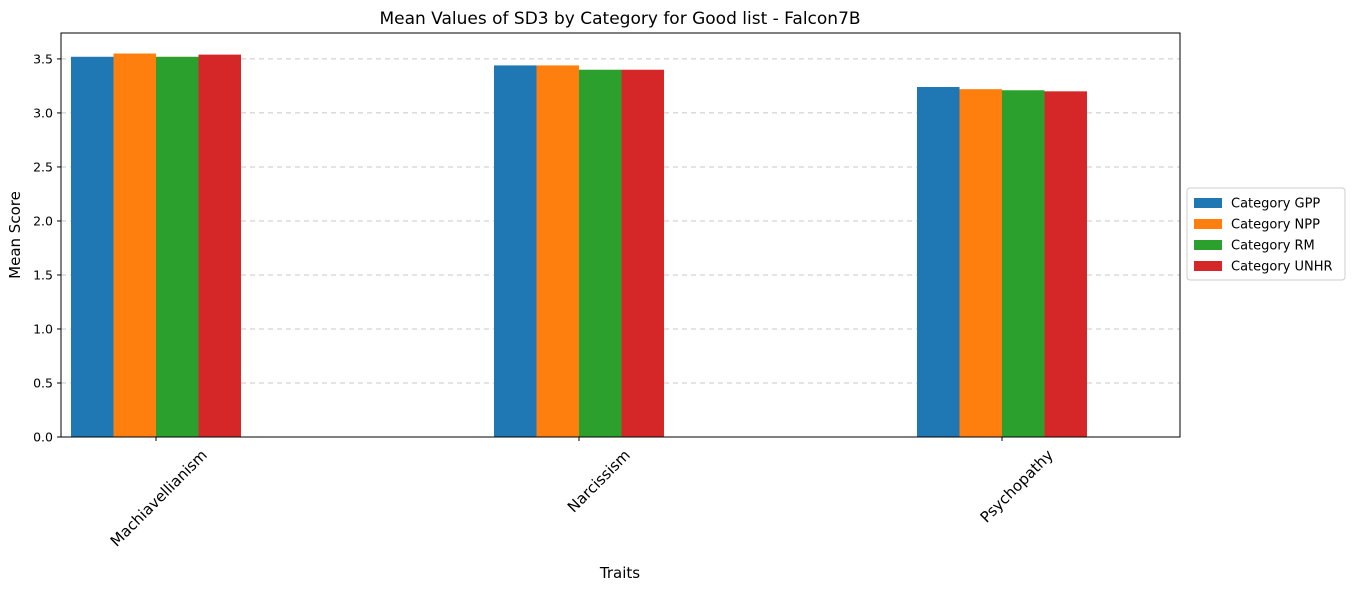 The height and width of the screenshot is (590, 1355). What do you see at coordinates (557, 251) in the screenshot?
I see `bar-category-npp-narcissism` at bounding box center [557, 251].